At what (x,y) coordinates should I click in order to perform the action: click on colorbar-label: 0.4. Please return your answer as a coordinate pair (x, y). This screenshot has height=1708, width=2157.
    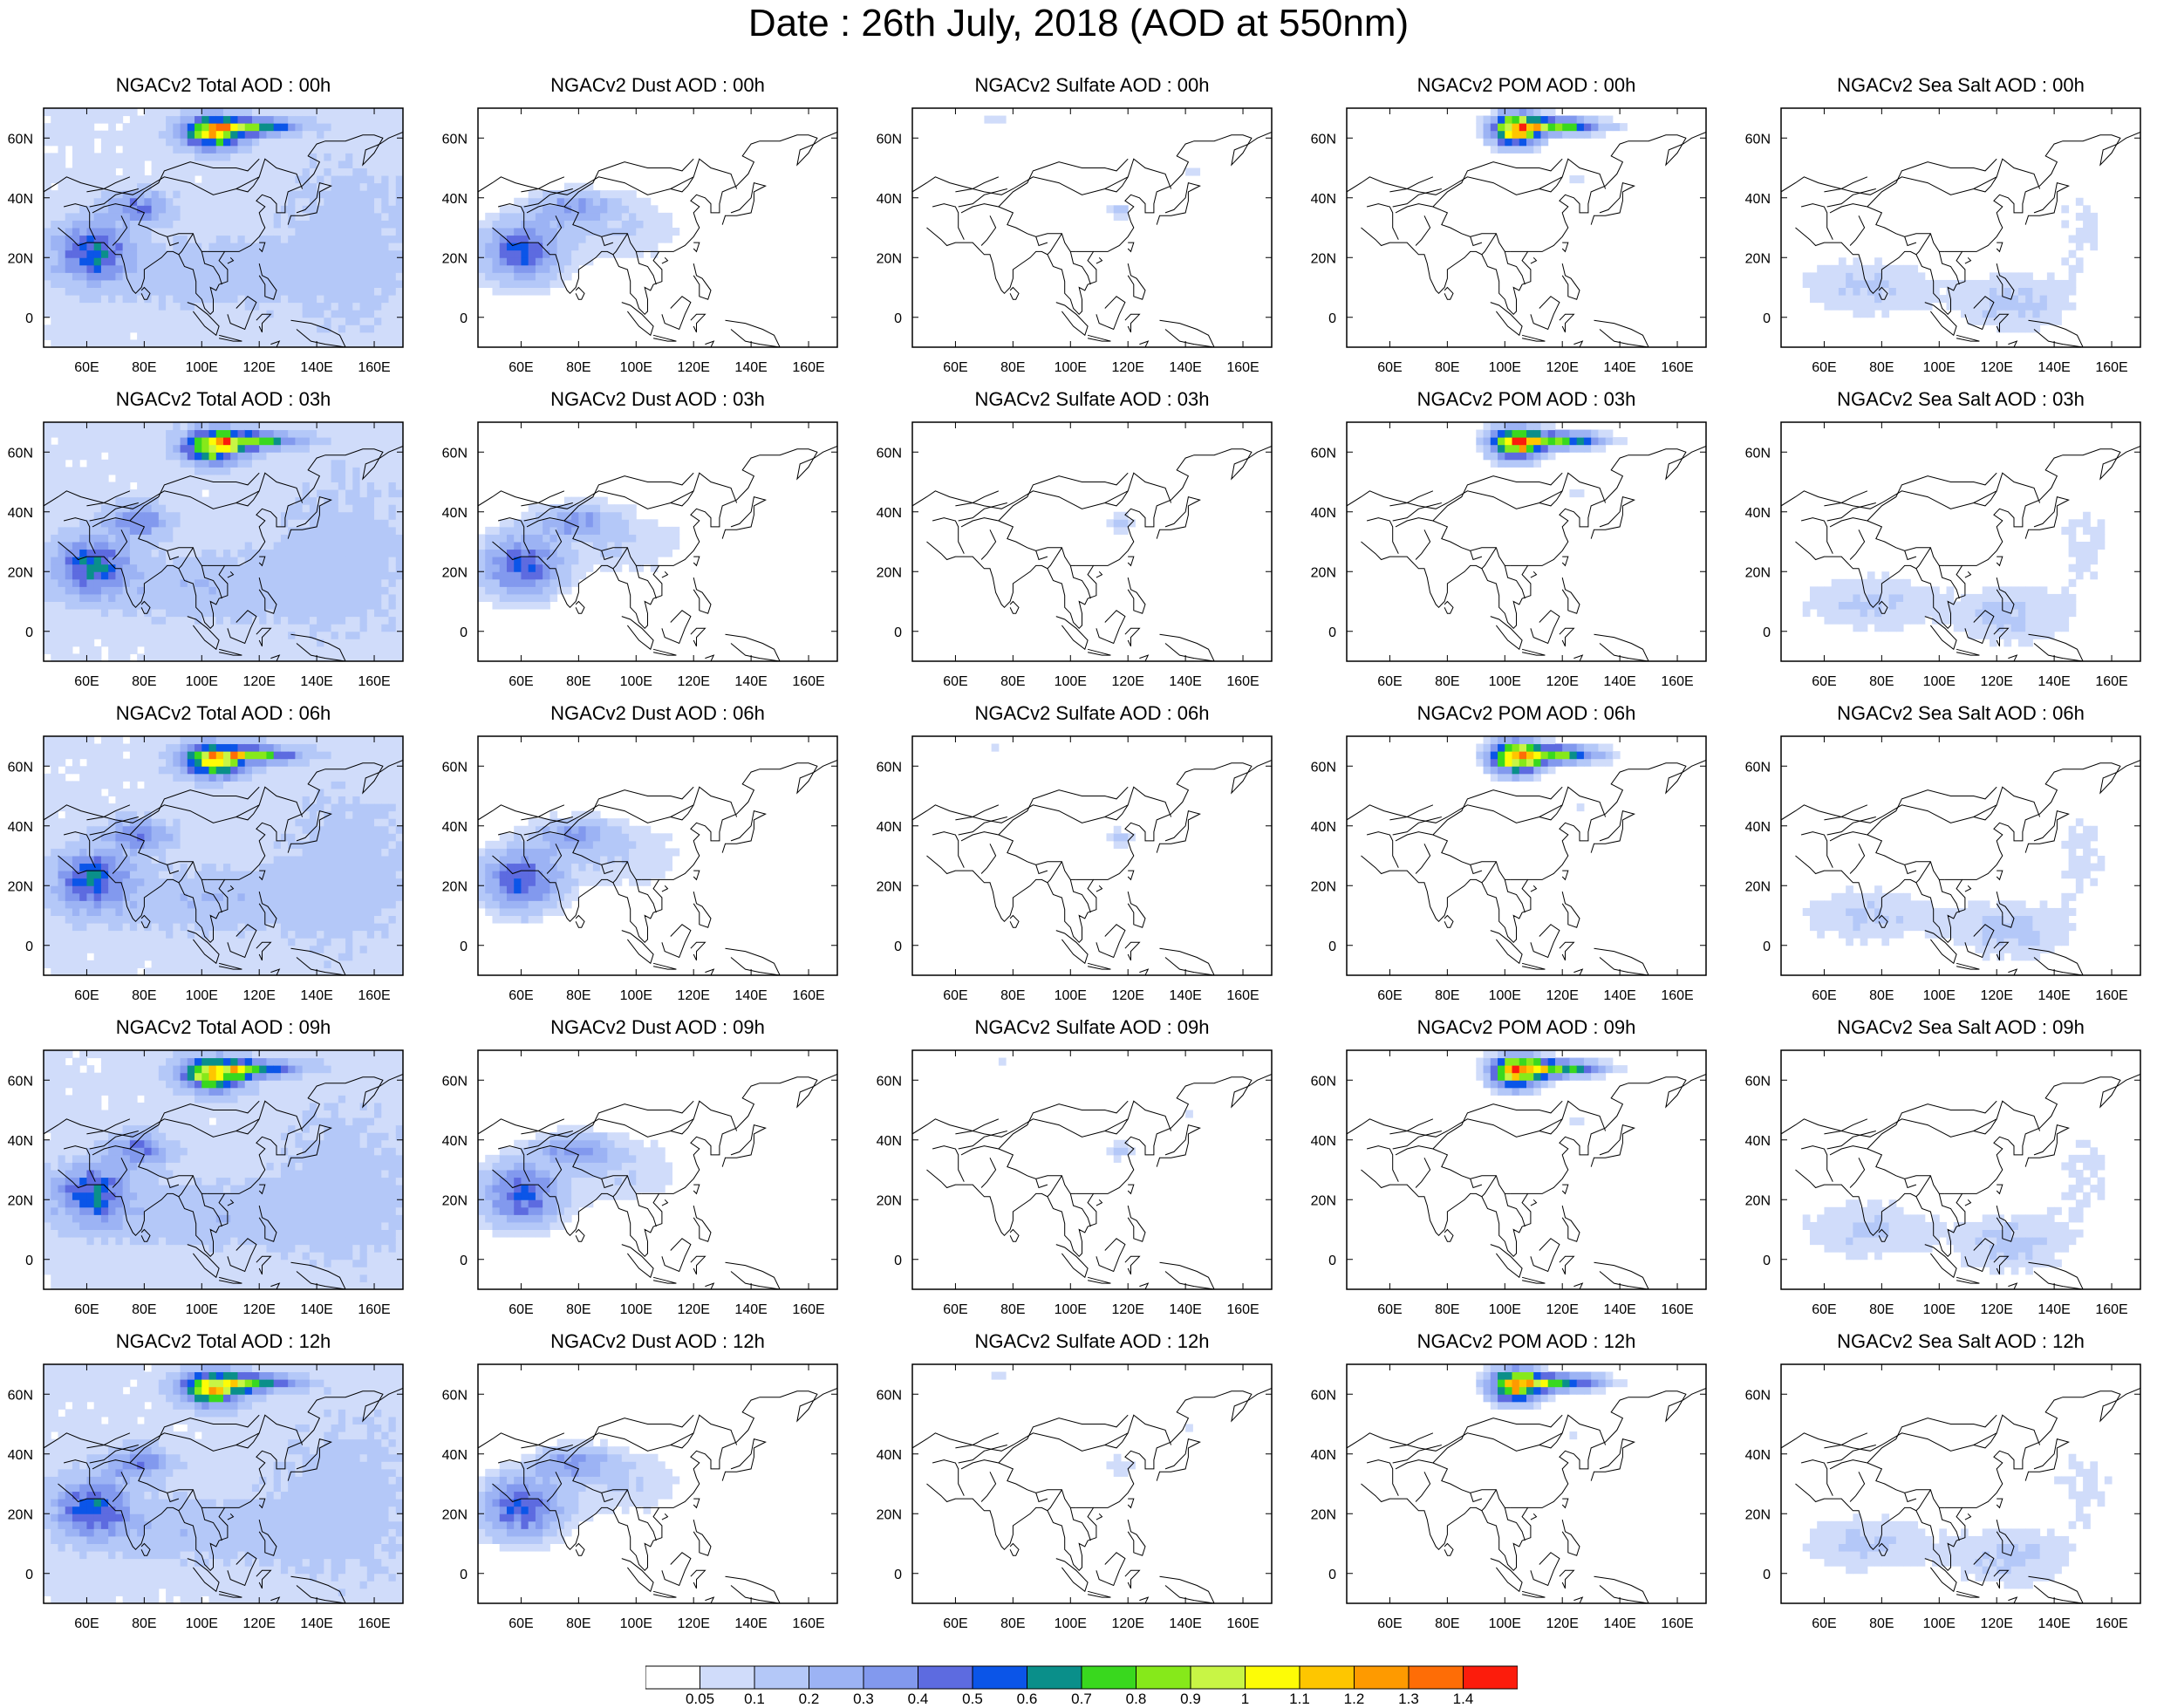
    Looking at the image, I should click on (919, 1700).